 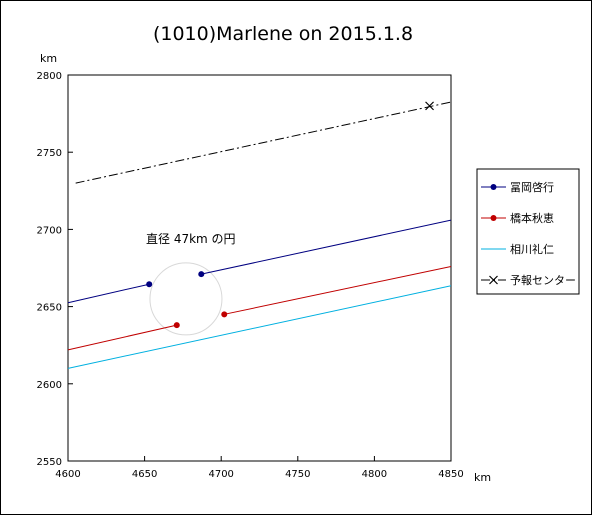 What do you see at coordinates (48, 58) in the screenshot?
I see `y-axis-label: km` at bounding box center [48, 58].